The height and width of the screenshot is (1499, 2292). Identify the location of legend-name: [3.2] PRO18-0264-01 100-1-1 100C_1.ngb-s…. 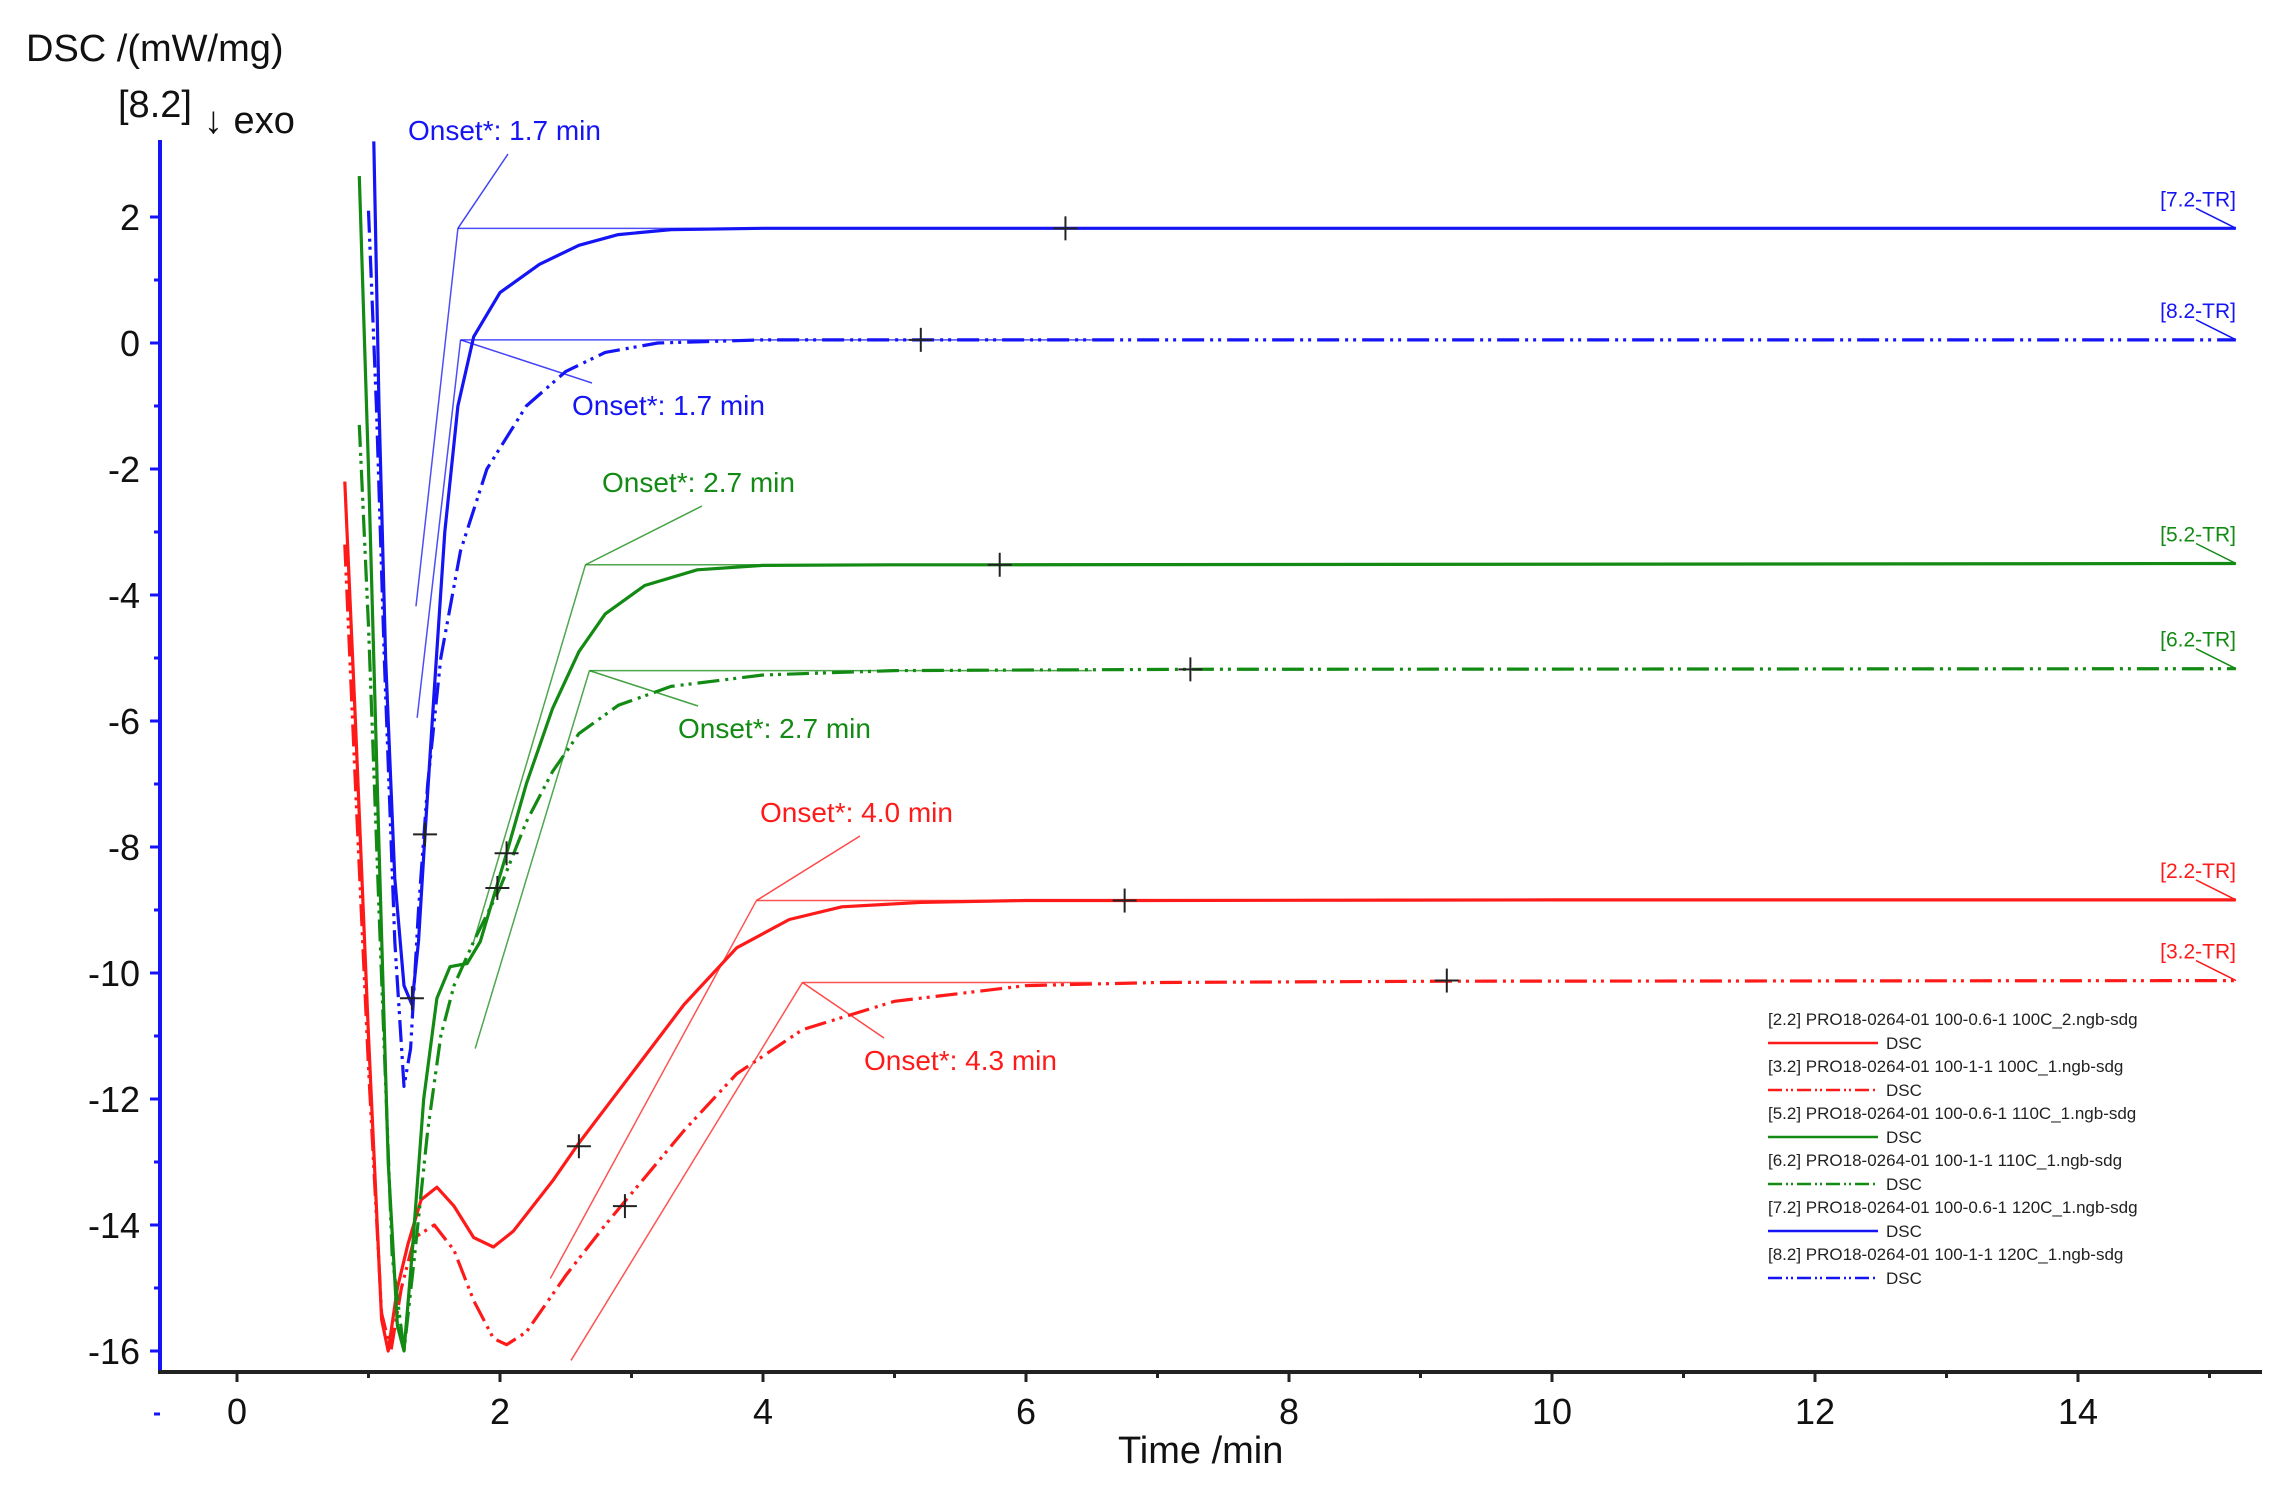
(1946, 1066).